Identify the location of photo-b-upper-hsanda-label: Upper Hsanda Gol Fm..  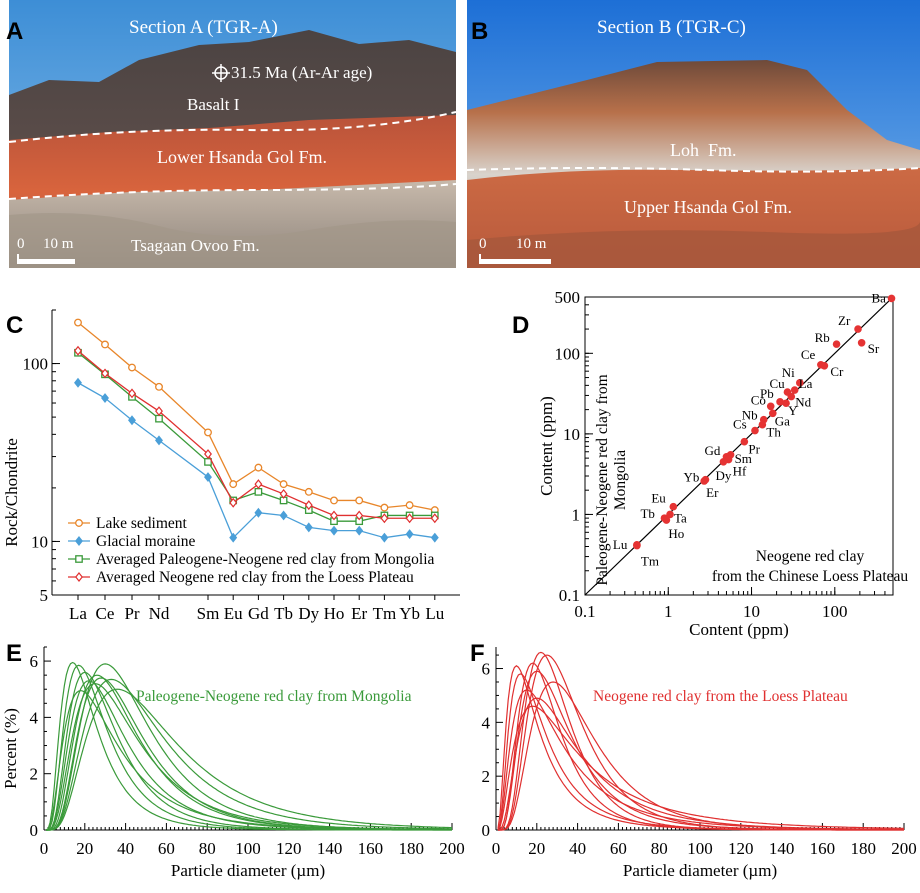
(708, 207).